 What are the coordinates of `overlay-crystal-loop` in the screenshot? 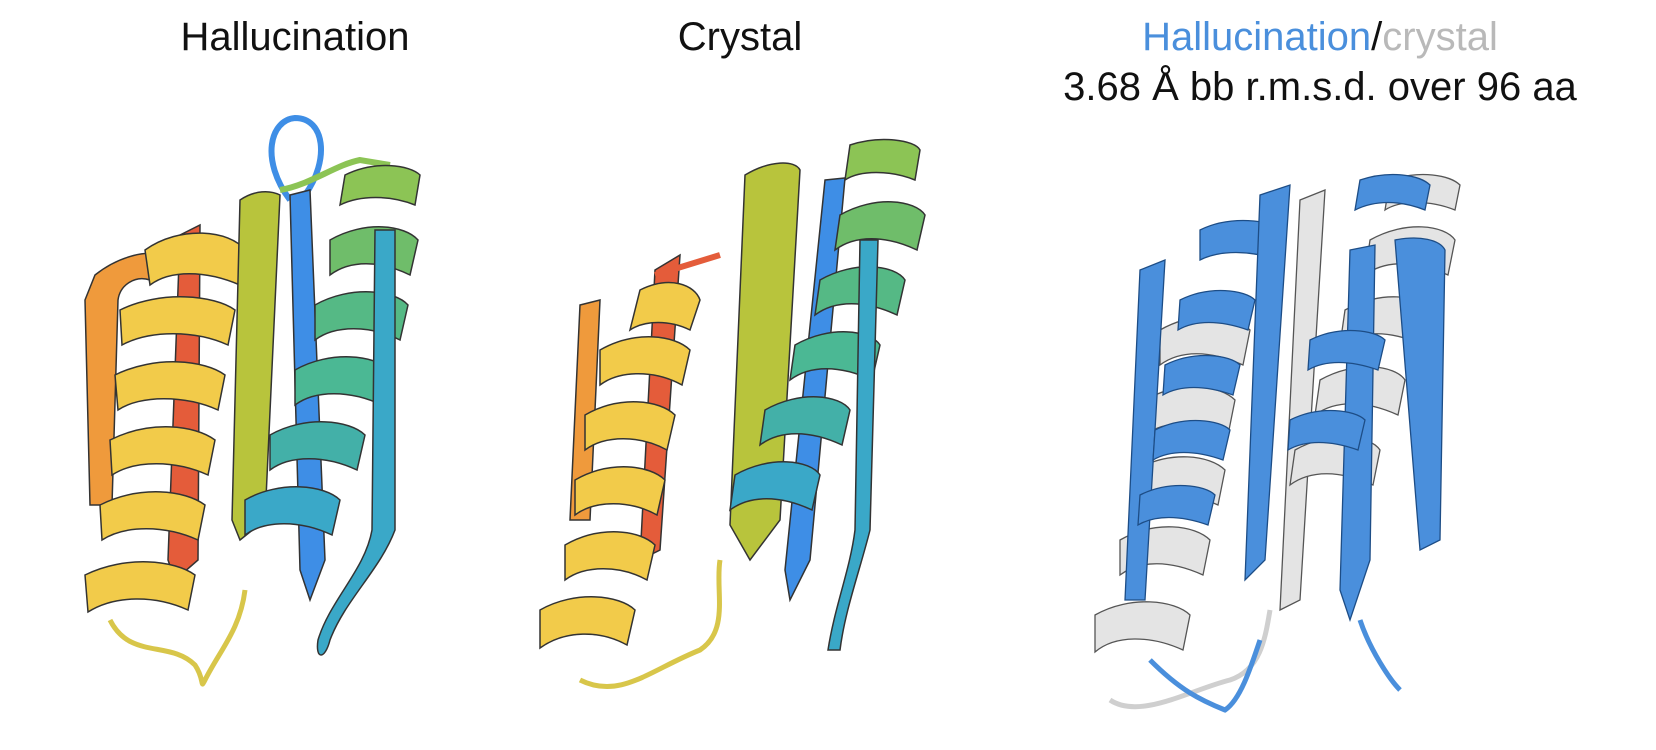 It's located at (1190, 659).